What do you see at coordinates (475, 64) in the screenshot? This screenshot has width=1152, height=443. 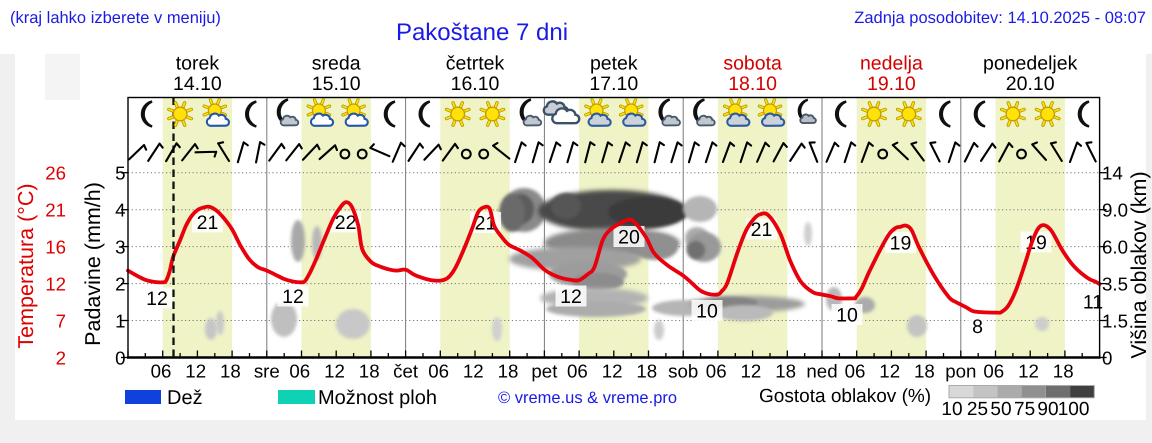 I see `svg-text: četrtek` at bounding box center [475, 64].